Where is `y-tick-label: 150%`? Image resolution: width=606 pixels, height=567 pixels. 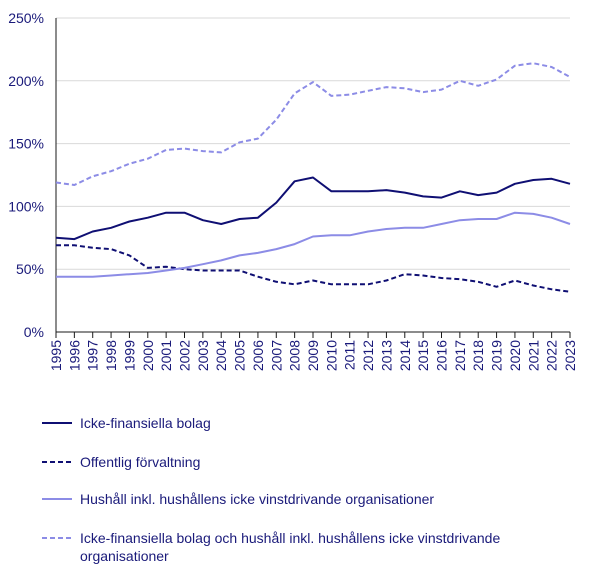 y-tick-label: 150% is located at coordinates (26, 144).